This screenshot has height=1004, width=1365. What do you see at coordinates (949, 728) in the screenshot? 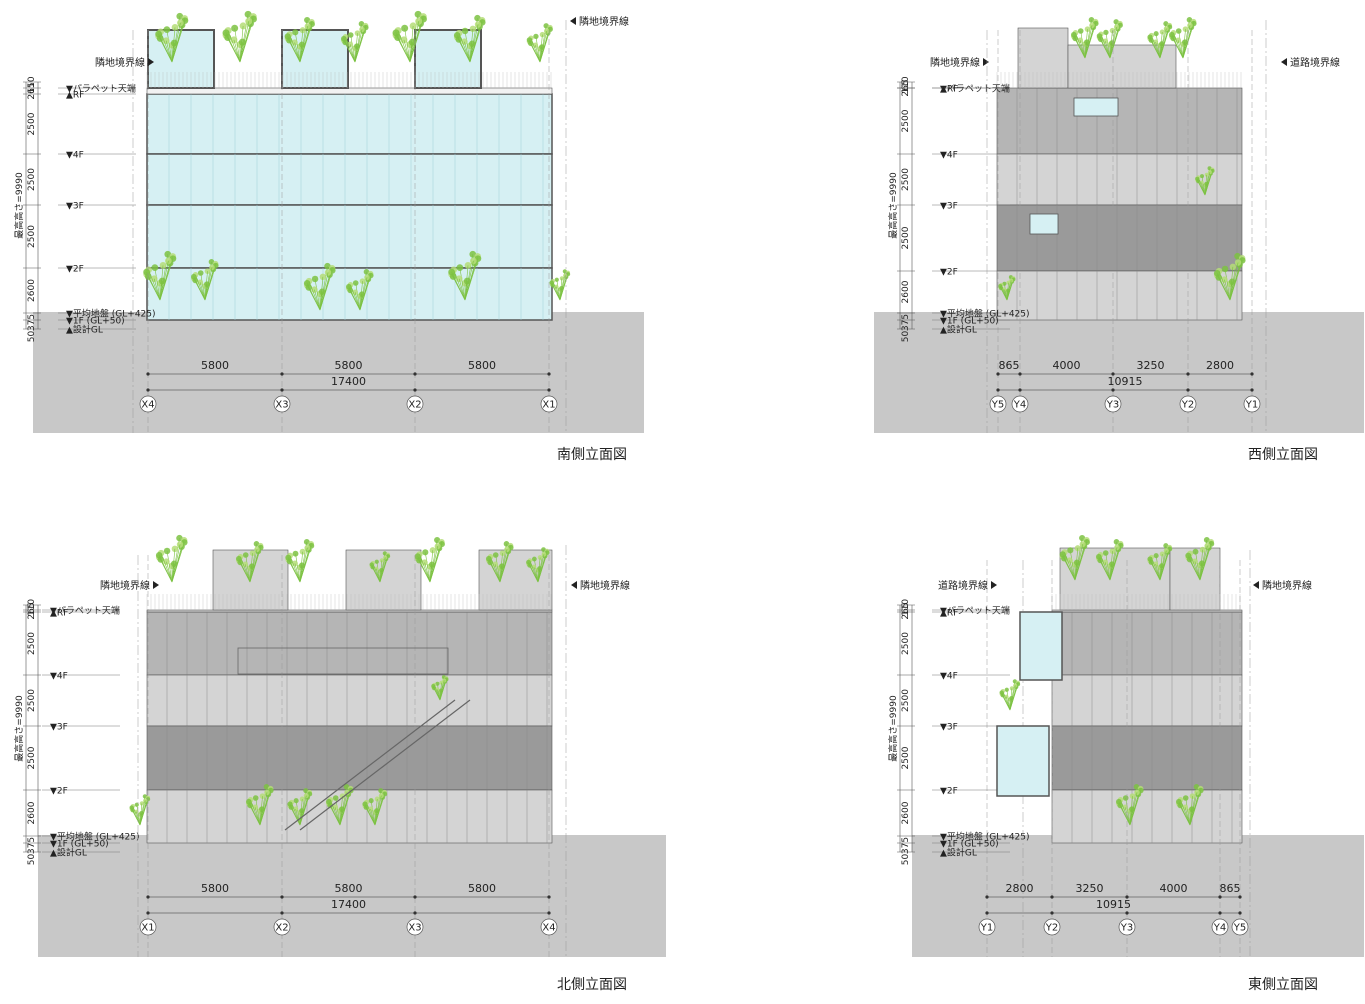
I see `level-label-f3: ▼3F` at bounding box center [949, 728].